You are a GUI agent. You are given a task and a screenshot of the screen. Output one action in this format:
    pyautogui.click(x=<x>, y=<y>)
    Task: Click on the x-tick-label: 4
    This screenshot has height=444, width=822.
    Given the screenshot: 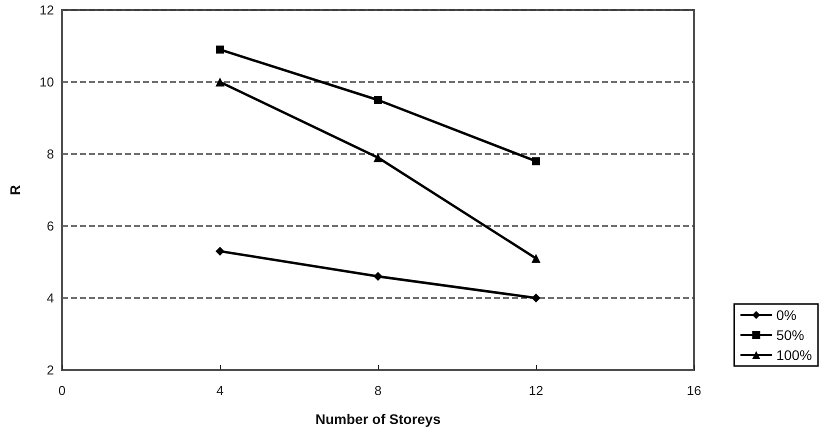 What is the action you would take?
    pyautogui.click(x=220, y=390)
    